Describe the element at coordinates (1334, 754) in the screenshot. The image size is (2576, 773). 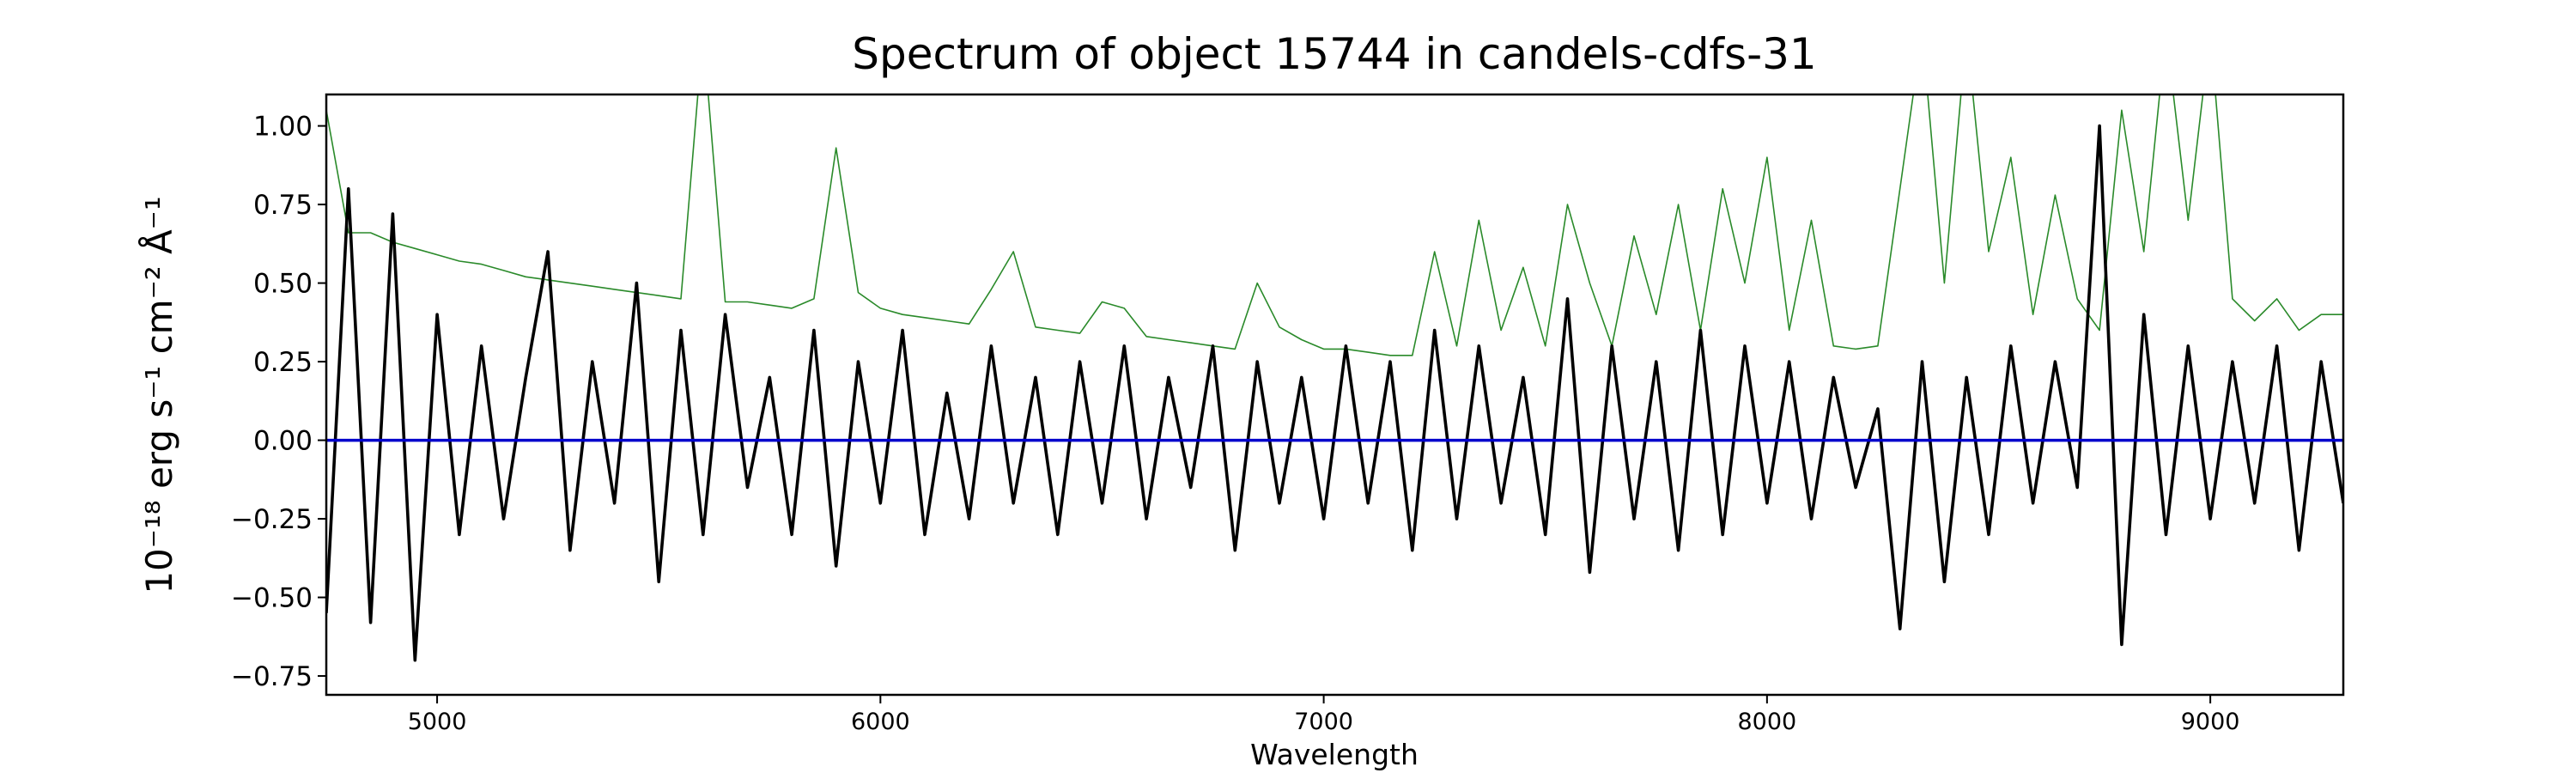
I see `x-axis-label: Wavelength` at that location.